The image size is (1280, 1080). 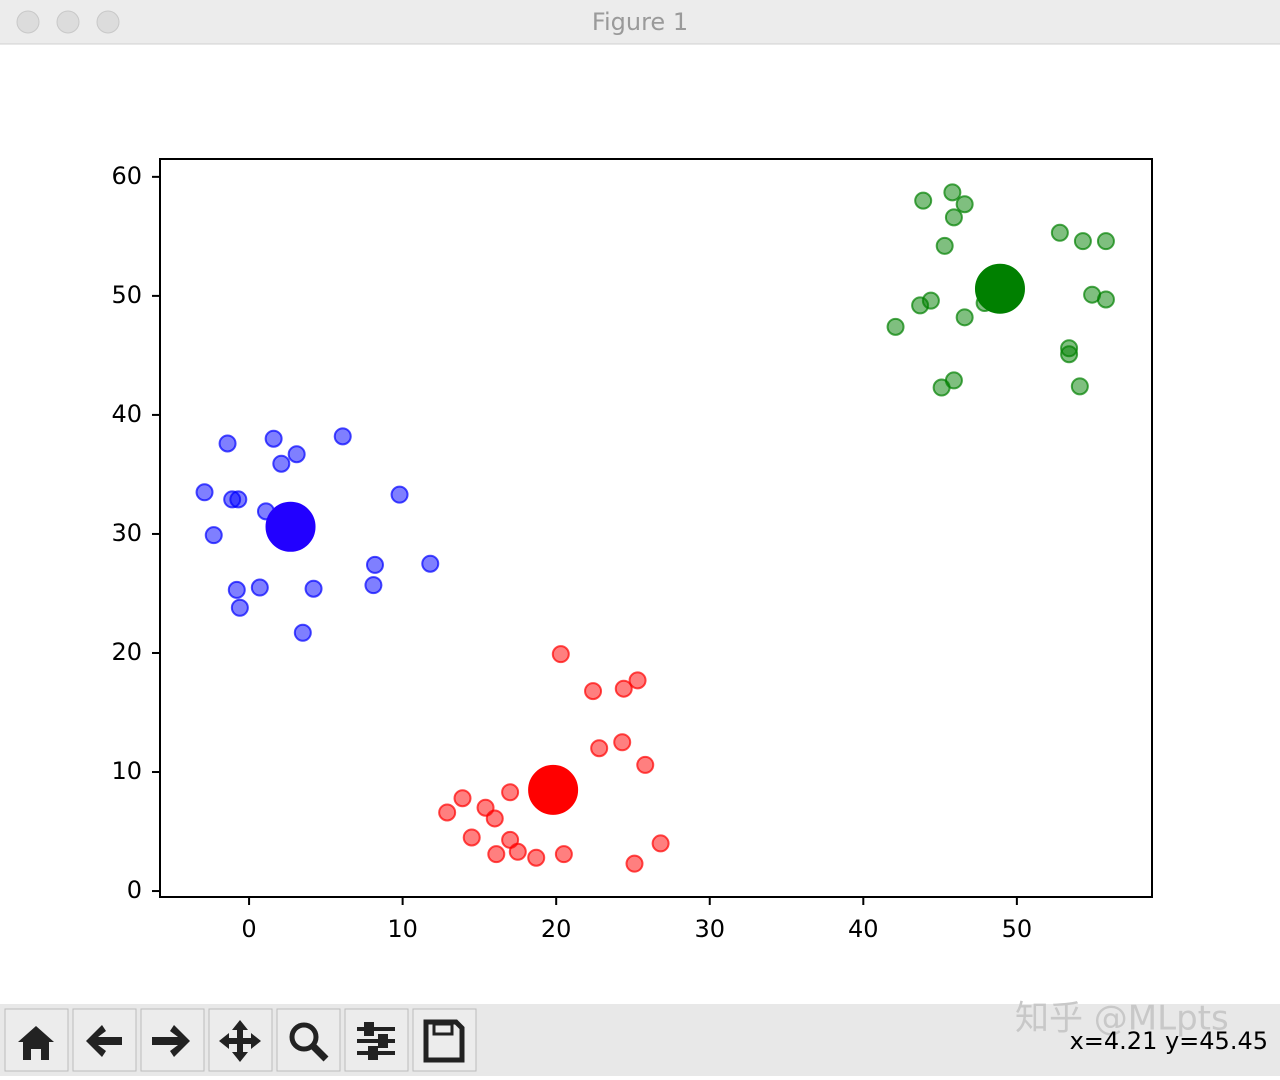 What do you see at coordinates (126, 414) in the screenshot?
I see `y-tick-label: 40` at bounding box center [126, 414].